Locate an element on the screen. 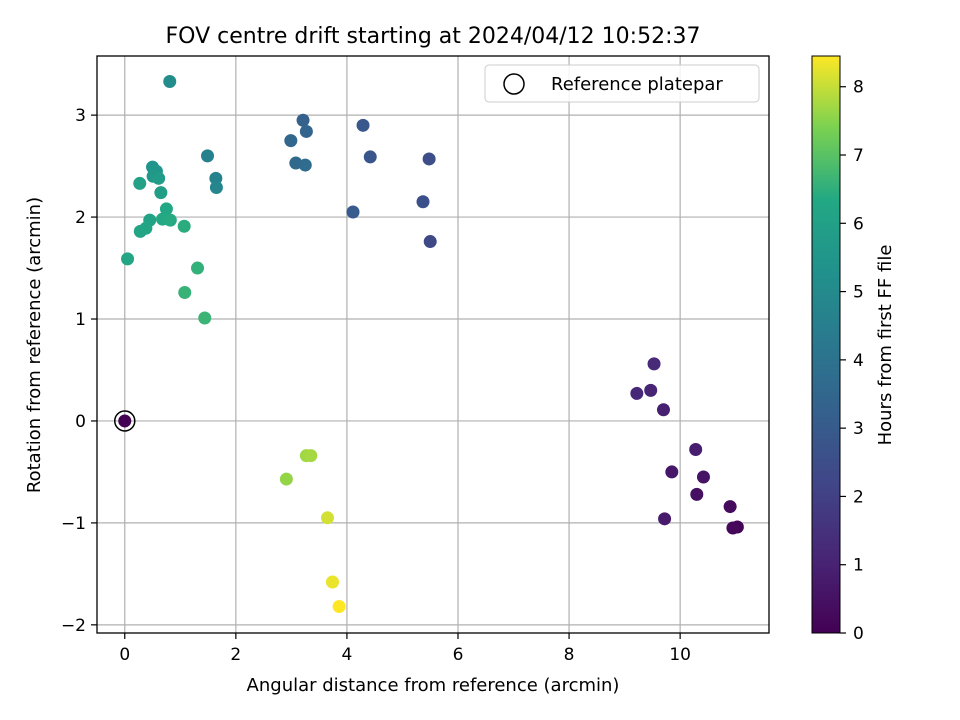 This screenshot has height=720, width=960. colorbar-tick-label: 7 is located at coordinates (858, 156).